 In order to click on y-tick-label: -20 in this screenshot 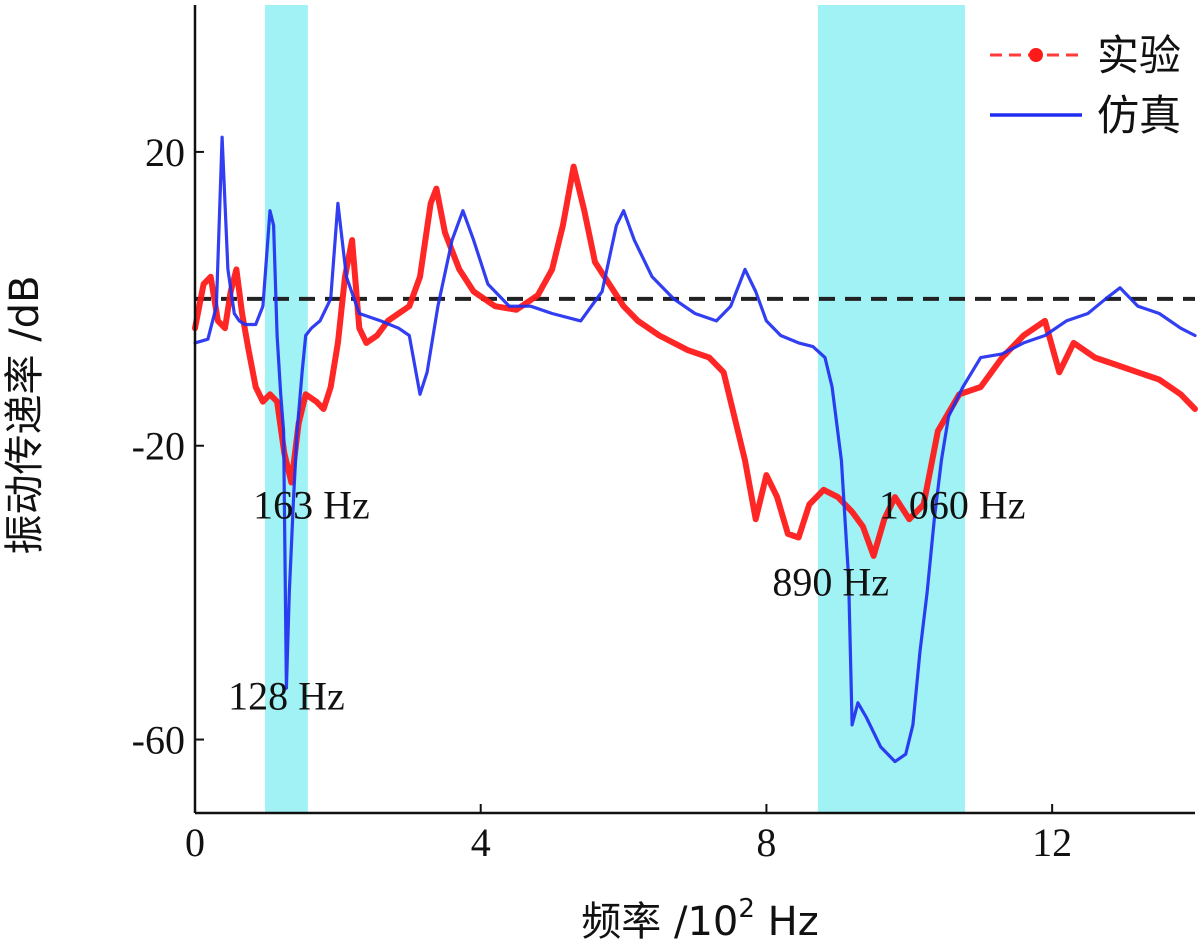, I will do `click(158, 446)`.